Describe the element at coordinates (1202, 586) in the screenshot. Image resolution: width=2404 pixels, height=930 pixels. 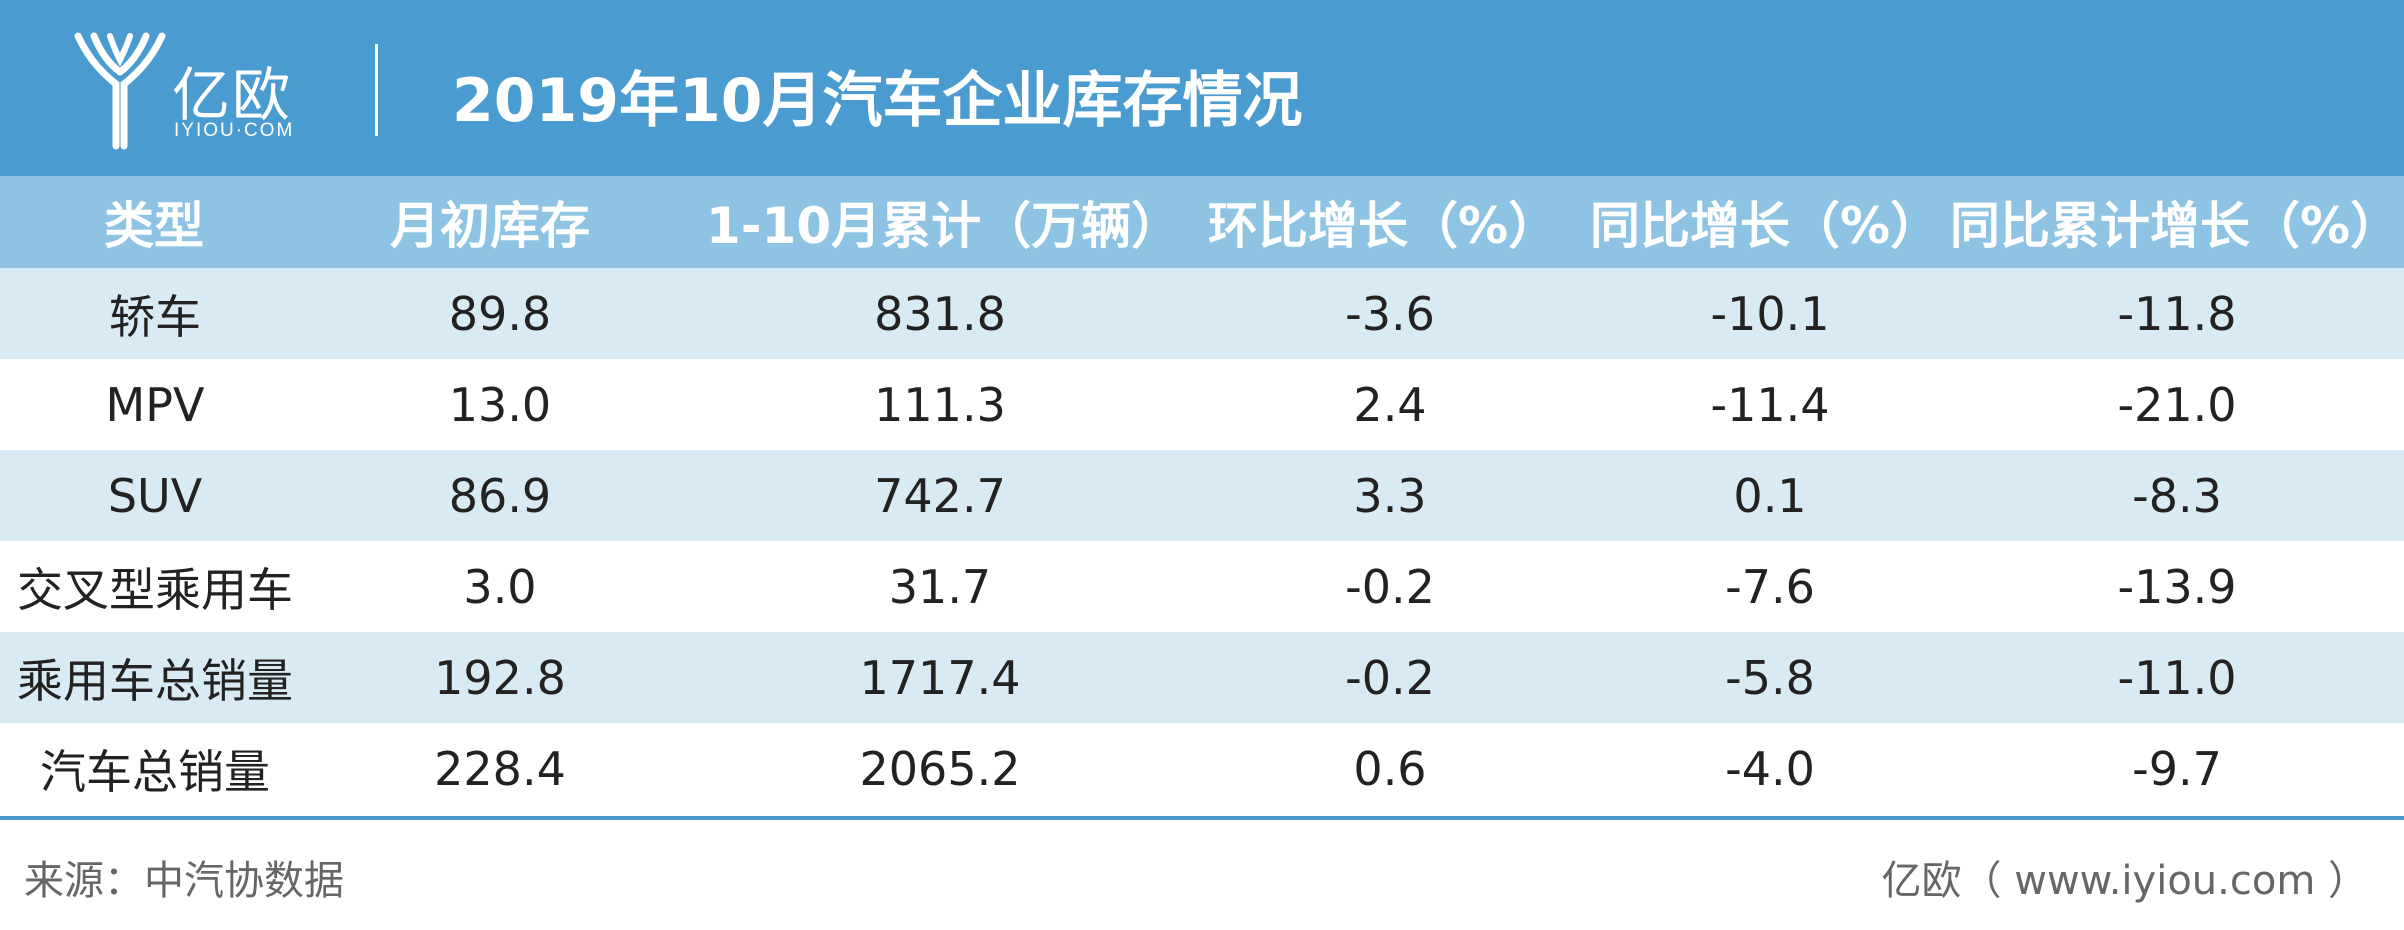
I see `table-row: 交叉型乘用车 3.0 31.7 -0.2 -7.6 -13.9` at that location.